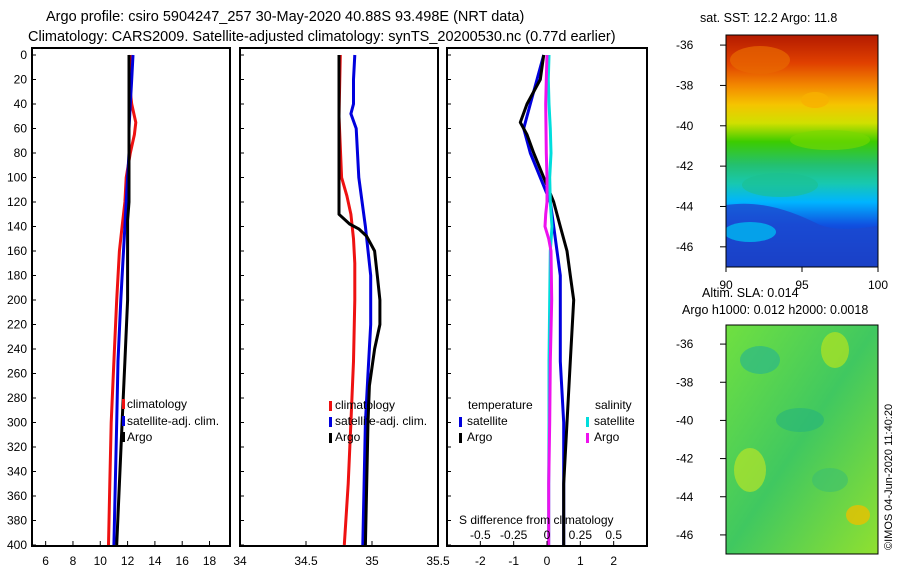 The image size is (900, 580). I want to click on legend-swatch-argo, so click(330, 438).